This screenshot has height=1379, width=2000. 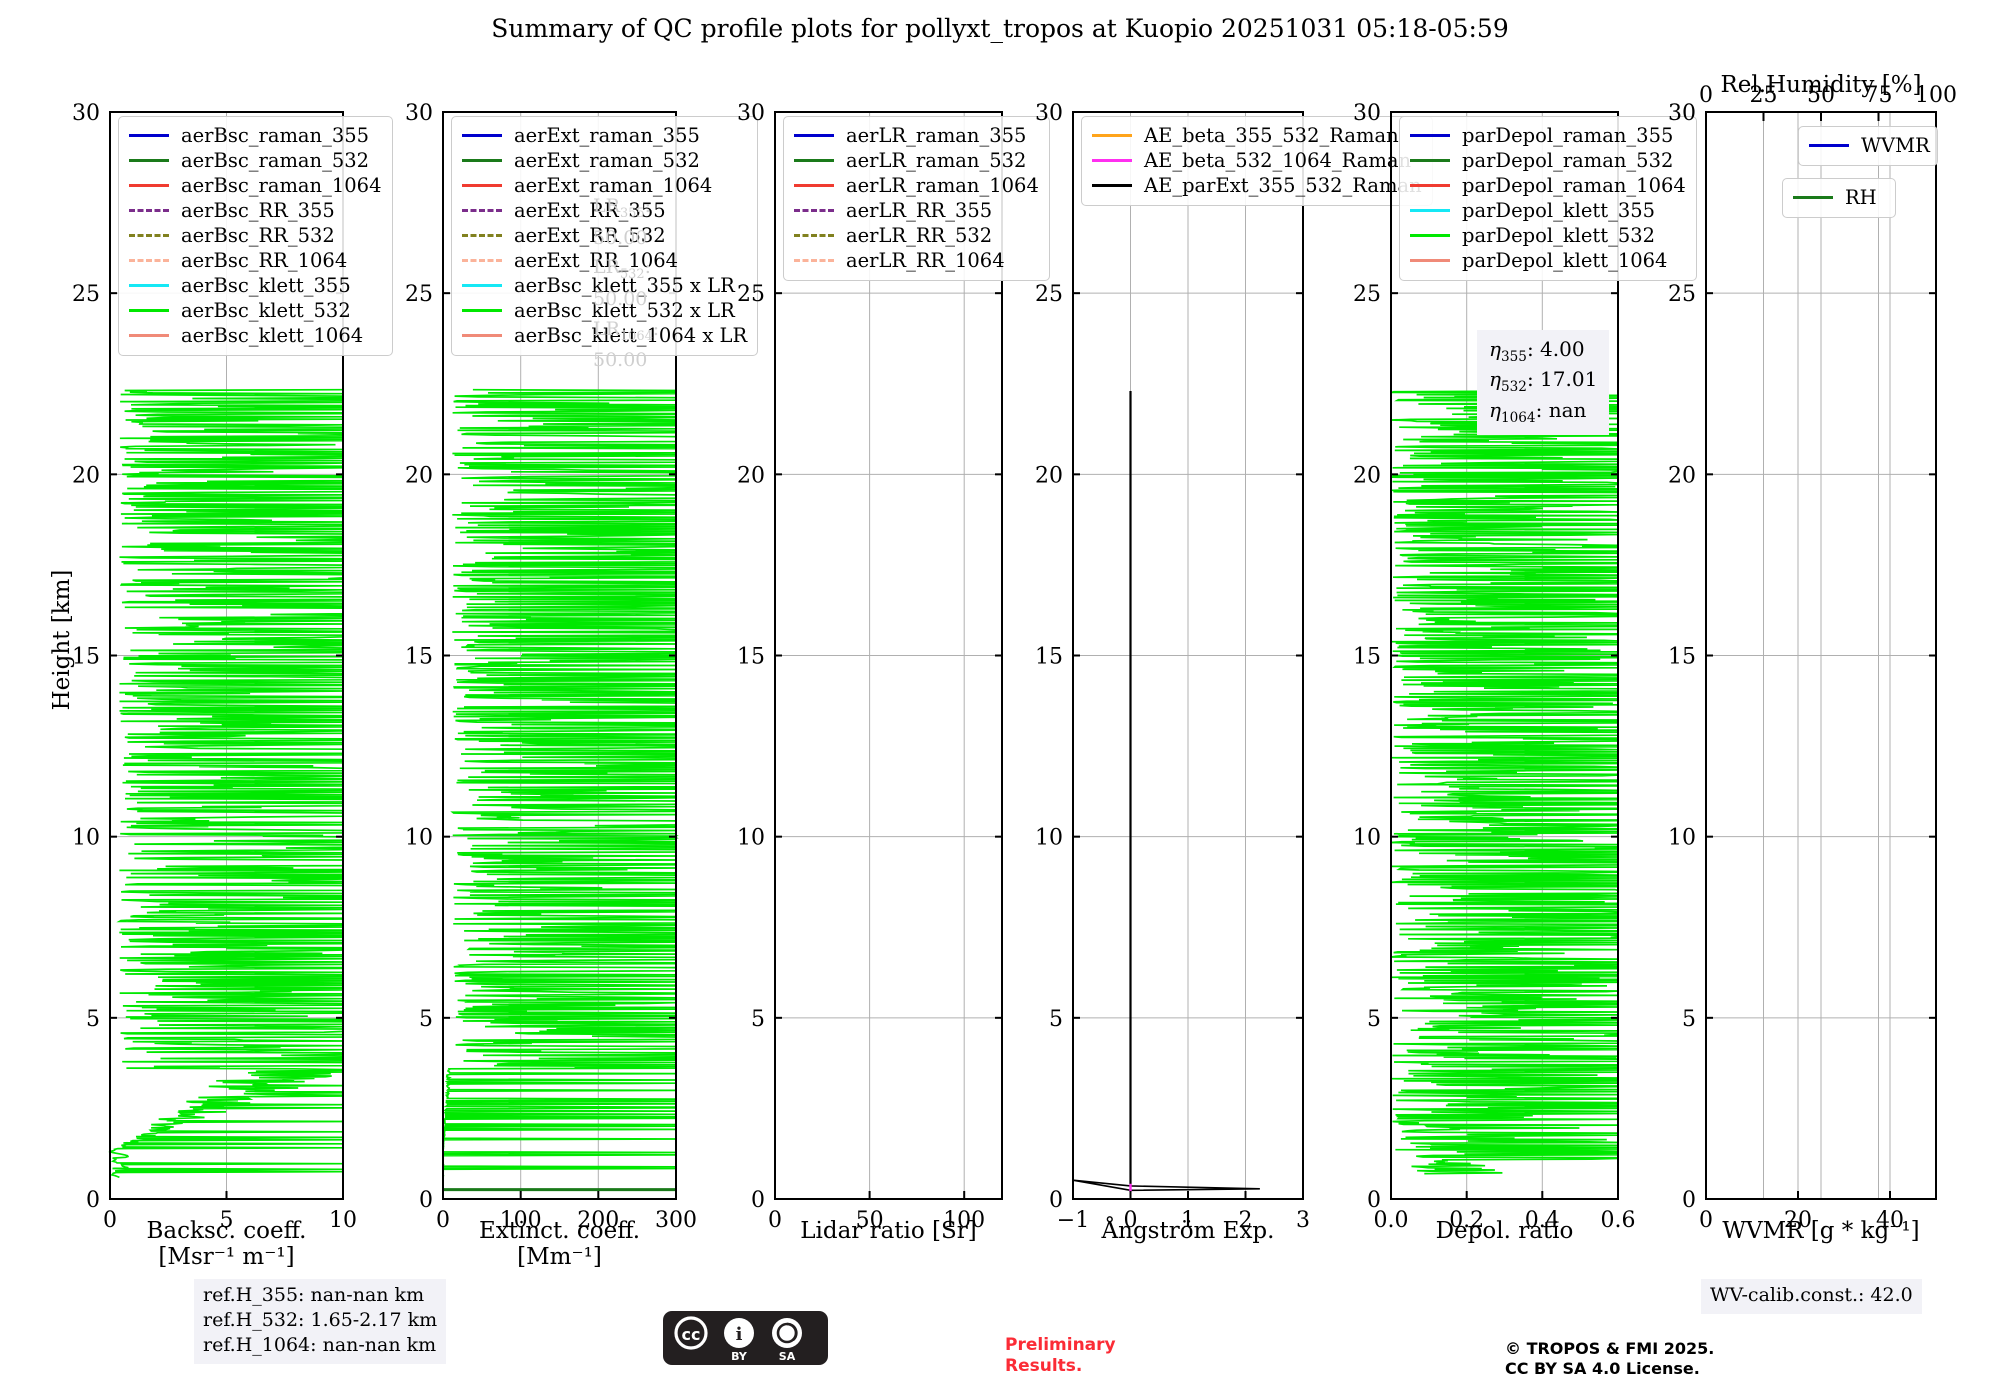 I want to click on legend-item: aerBsc_klett_1064 x LR, so click(x=604, y=335).